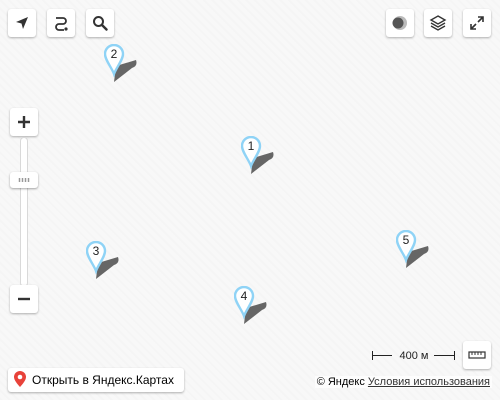 This screenshot has width=500, height=400. Describe the element at coordinates (428, 382) in the screenshot. I see `terms-of-use-link: Условия использования` at that location.